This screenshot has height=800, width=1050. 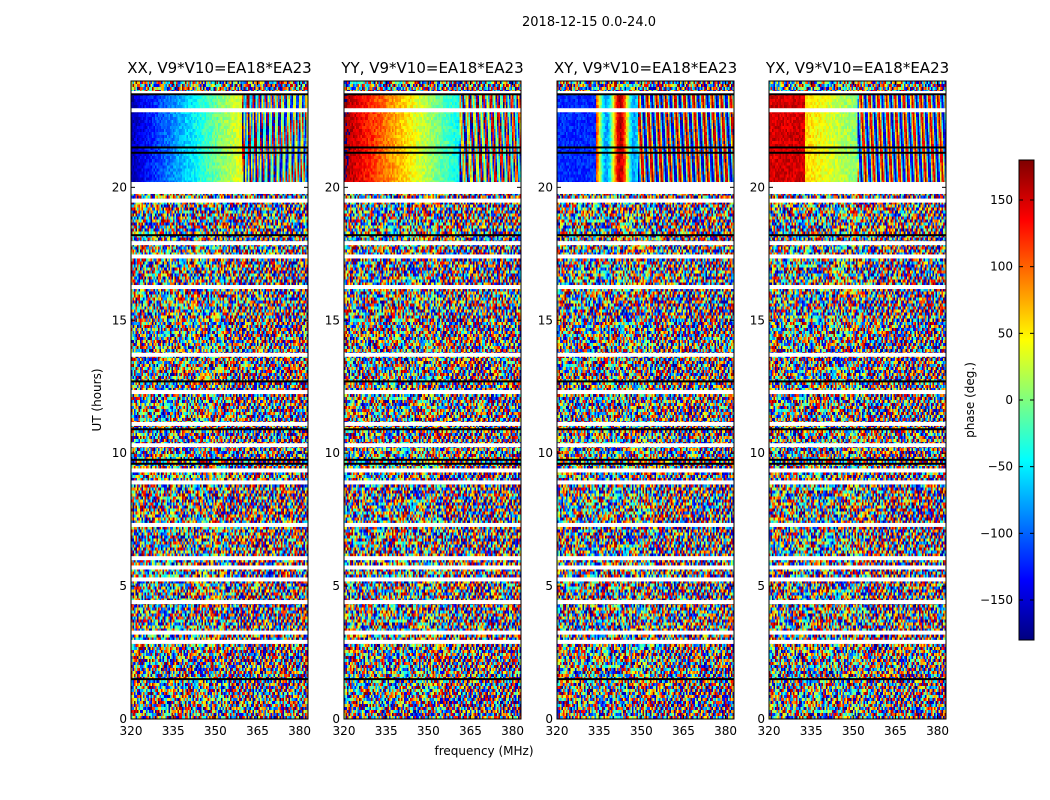 What do you see at coordinates (431, 68) in the screenshot?
I see `panel-title: YY, V9*V10=EA18*EA23` at bounding box center [431, 68].